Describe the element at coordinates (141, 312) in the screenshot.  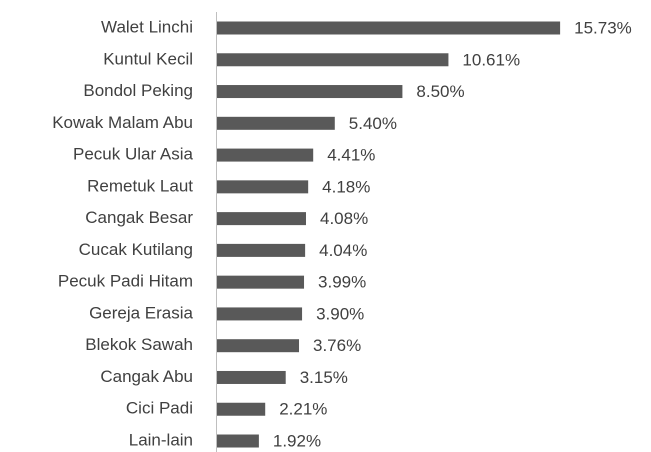
I see `category-label: Gereja Erasia` at that location.